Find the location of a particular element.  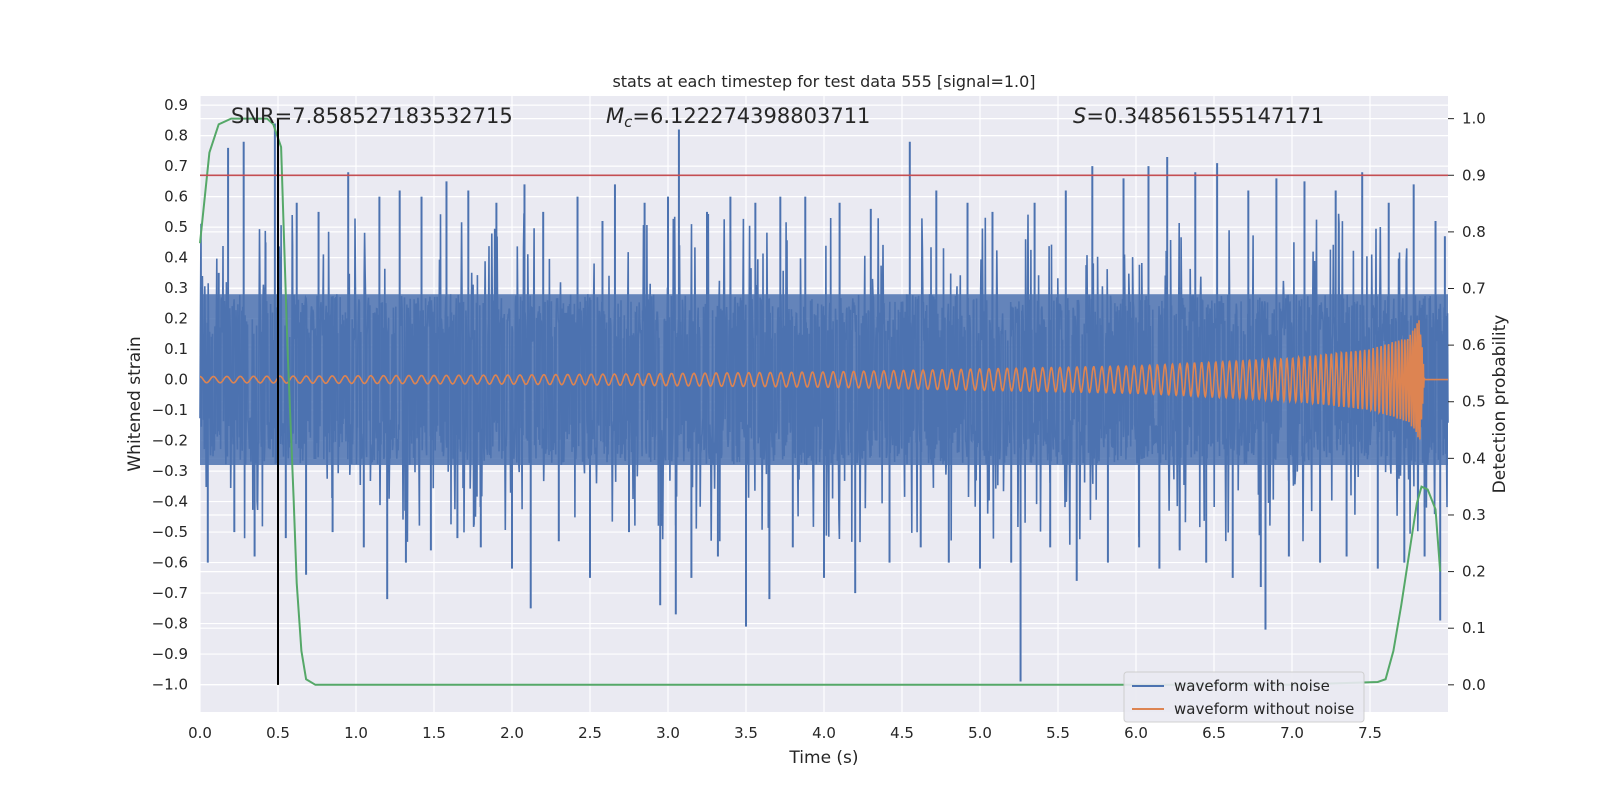

y-tick-label: 0.9 is located at coordinates (176, 105).